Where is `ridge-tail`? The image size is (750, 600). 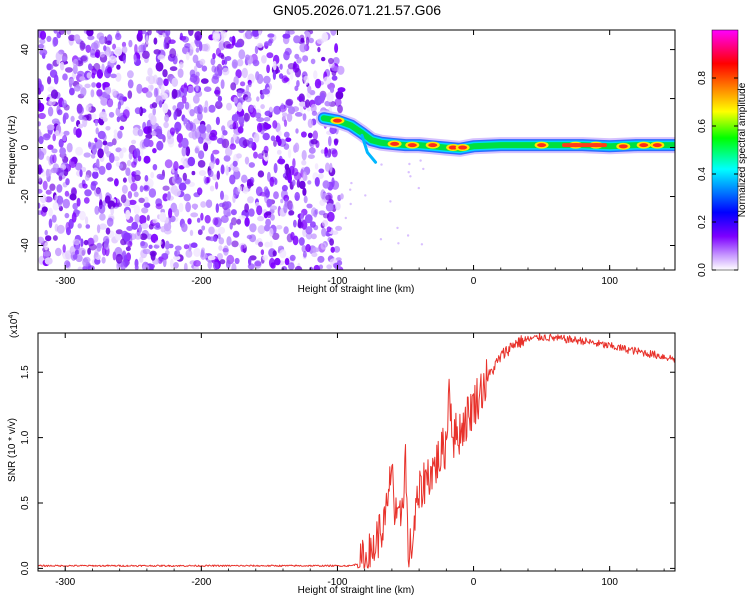
ridge-tail is located at coordinates (369, 148).